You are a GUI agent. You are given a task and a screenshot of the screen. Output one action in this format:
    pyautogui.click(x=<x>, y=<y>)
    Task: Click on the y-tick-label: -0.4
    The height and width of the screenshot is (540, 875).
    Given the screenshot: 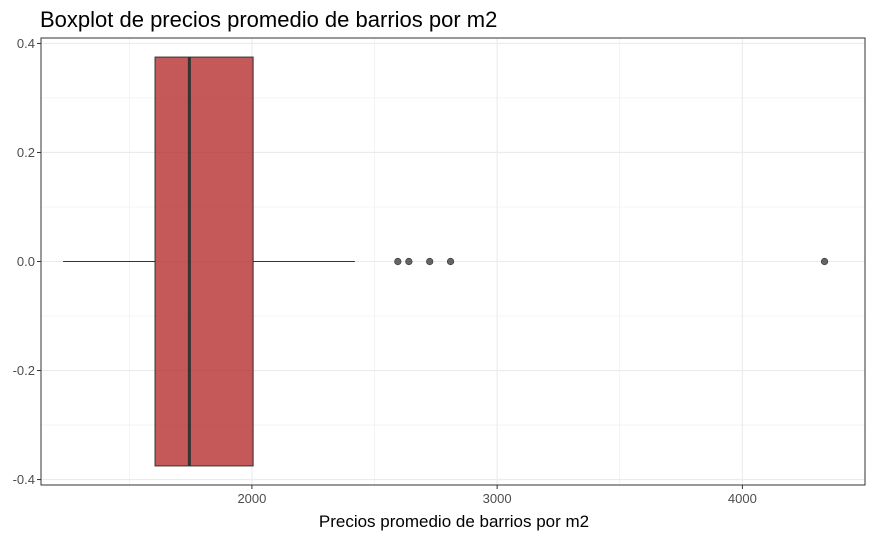 What is the action you would take?
    pyautogui.click(x=24, y=479)
    